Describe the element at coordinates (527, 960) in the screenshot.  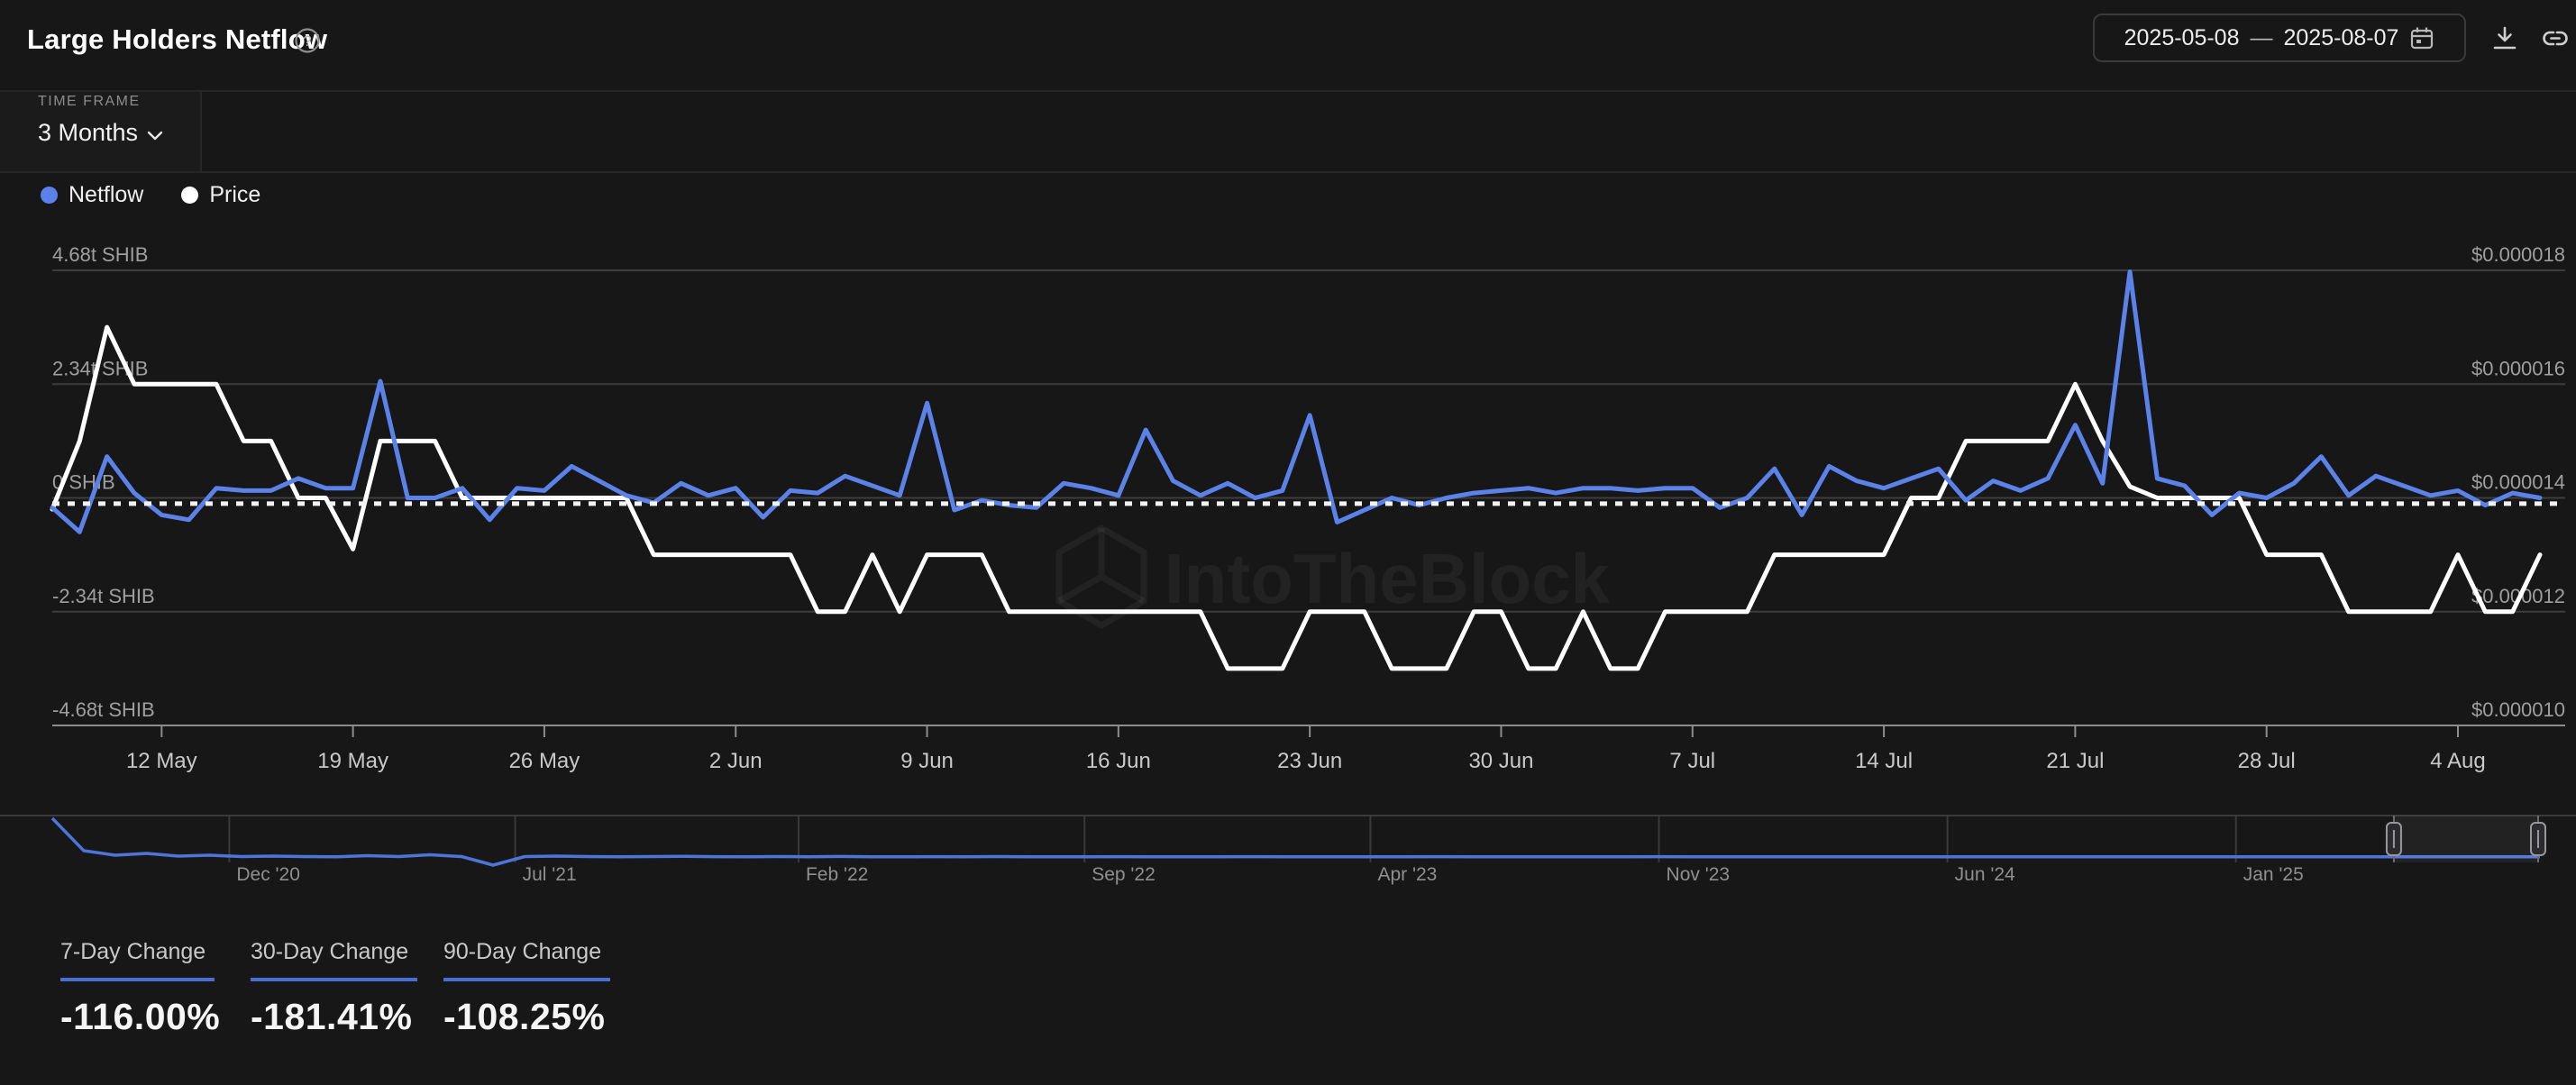
I see `stat-label: 90-Day Change` at that location.